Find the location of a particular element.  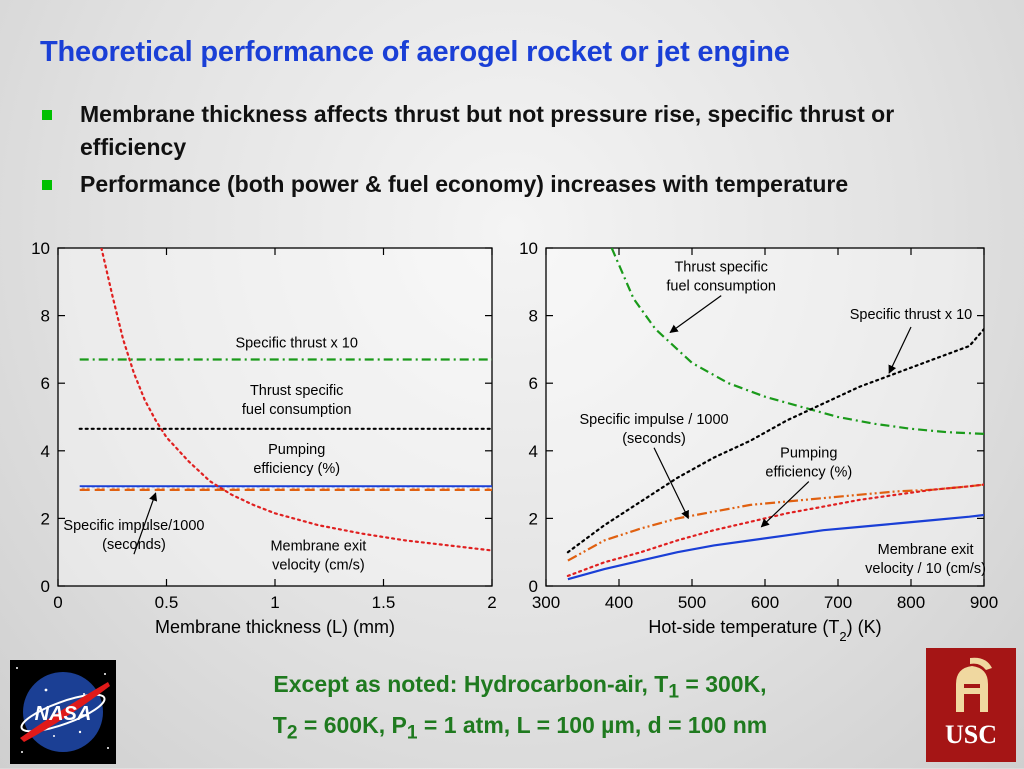

x-tick-label: 300 is located at coordinates (546, 602).